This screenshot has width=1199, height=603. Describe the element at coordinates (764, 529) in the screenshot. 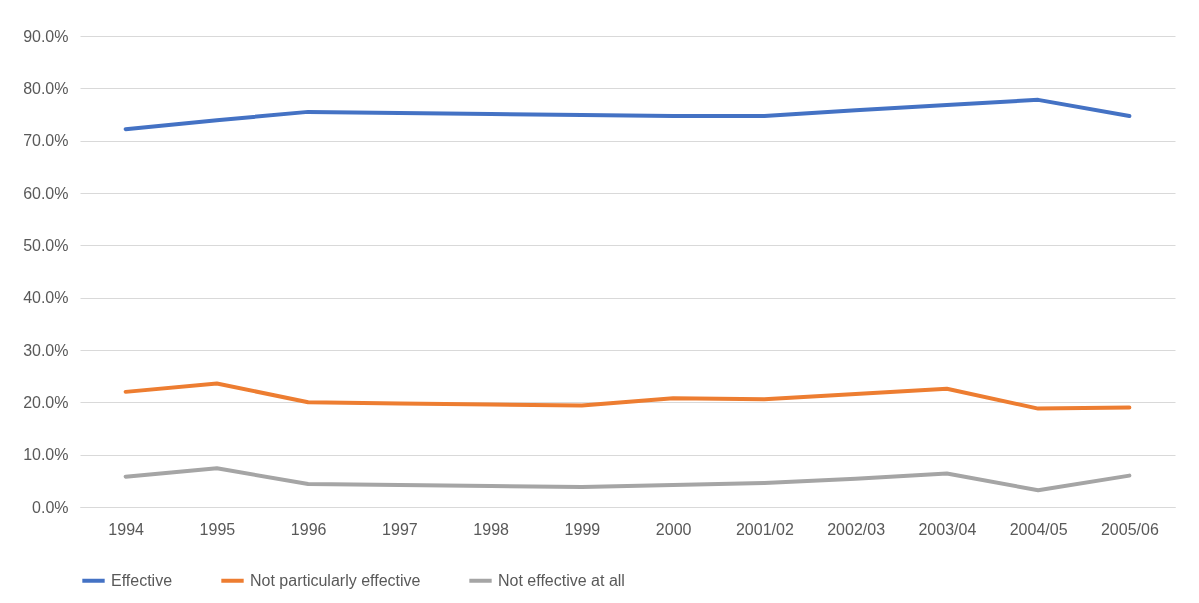

I see `x-tick-label: 2001/02` at that location.